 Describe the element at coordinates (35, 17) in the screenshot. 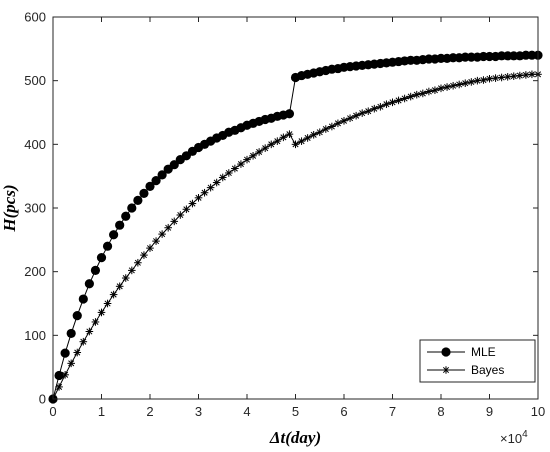

I see `y-tick-label: 600` at that location.